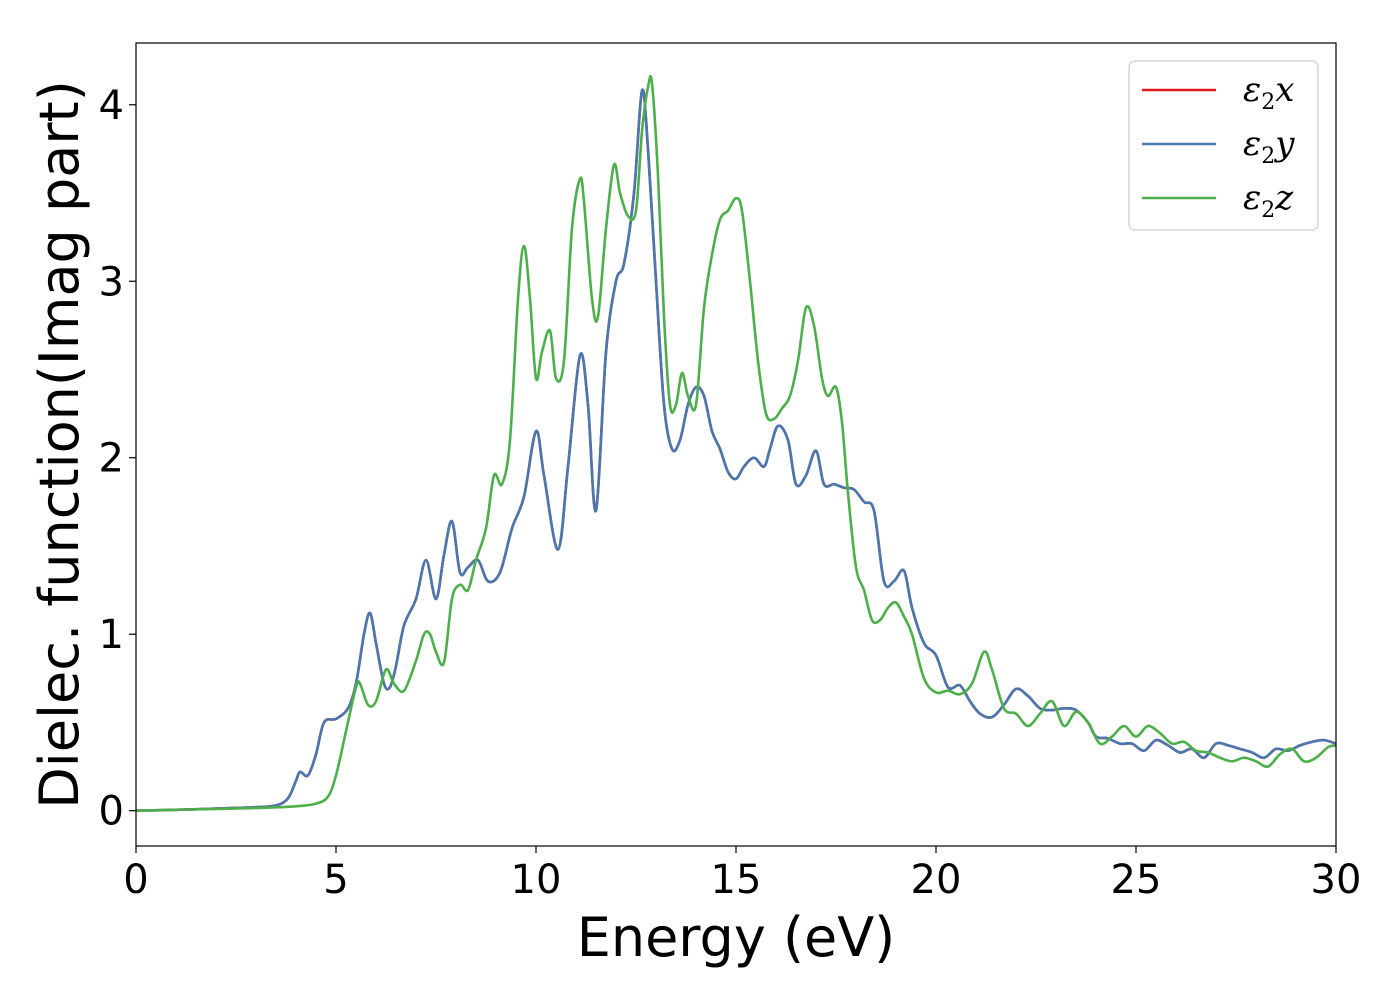 This screenshot has width=1400, height=1000. What do you see at coordinates (936, 880) in the screenshot?
I see `x-tick-label: 20` at bounding box center [936, 880].